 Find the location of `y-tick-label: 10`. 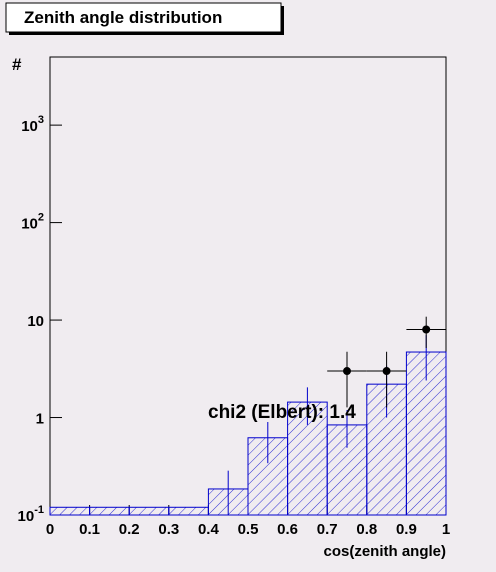

y-tick-label: 10 is located at coordinates (35, 321).